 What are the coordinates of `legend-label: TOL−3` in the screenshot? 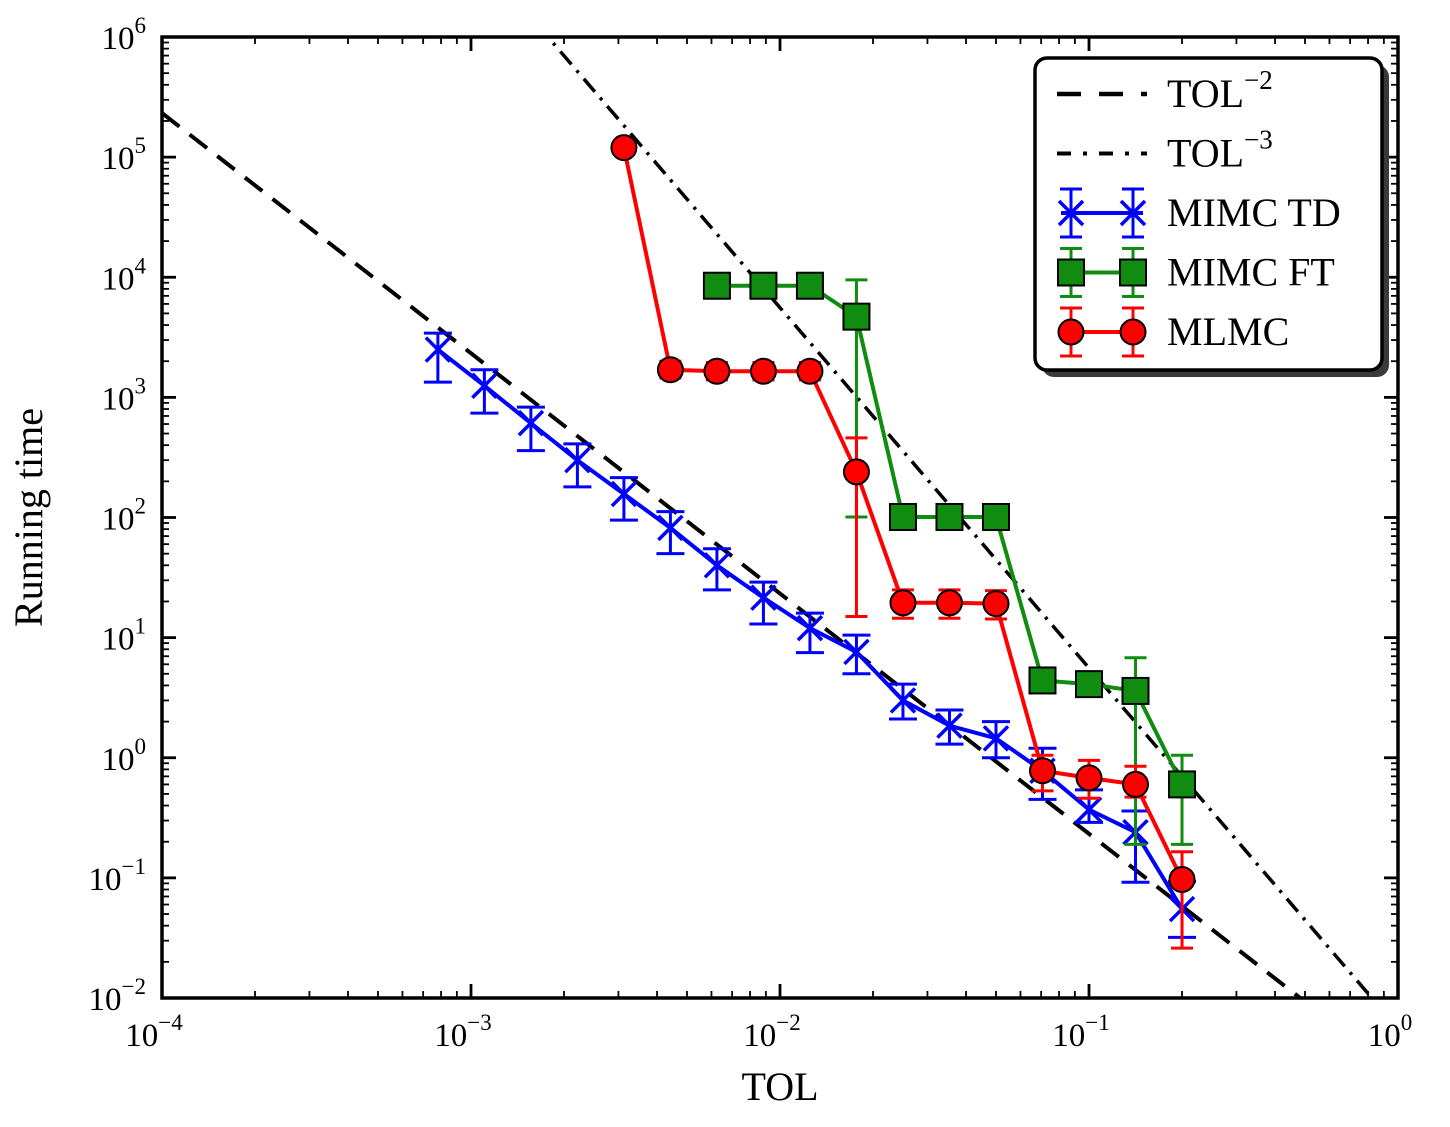 It's located at (1220, 150).